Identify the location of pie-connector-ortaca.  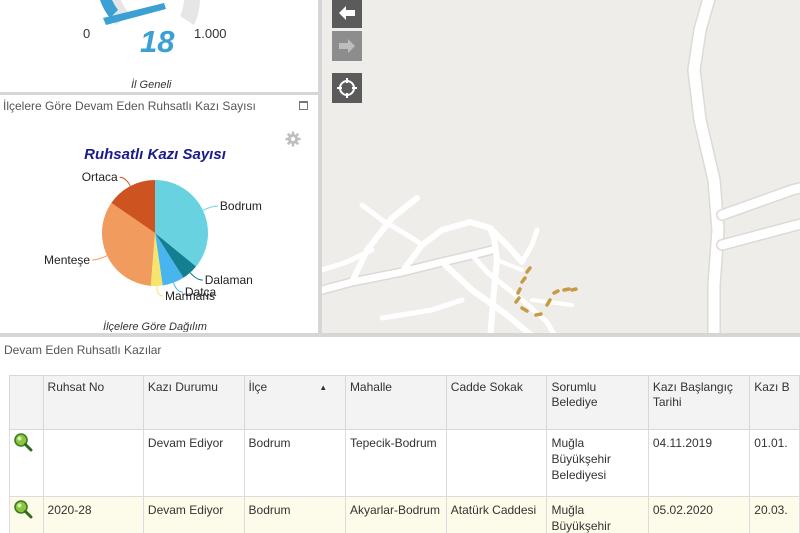
(125, 181).